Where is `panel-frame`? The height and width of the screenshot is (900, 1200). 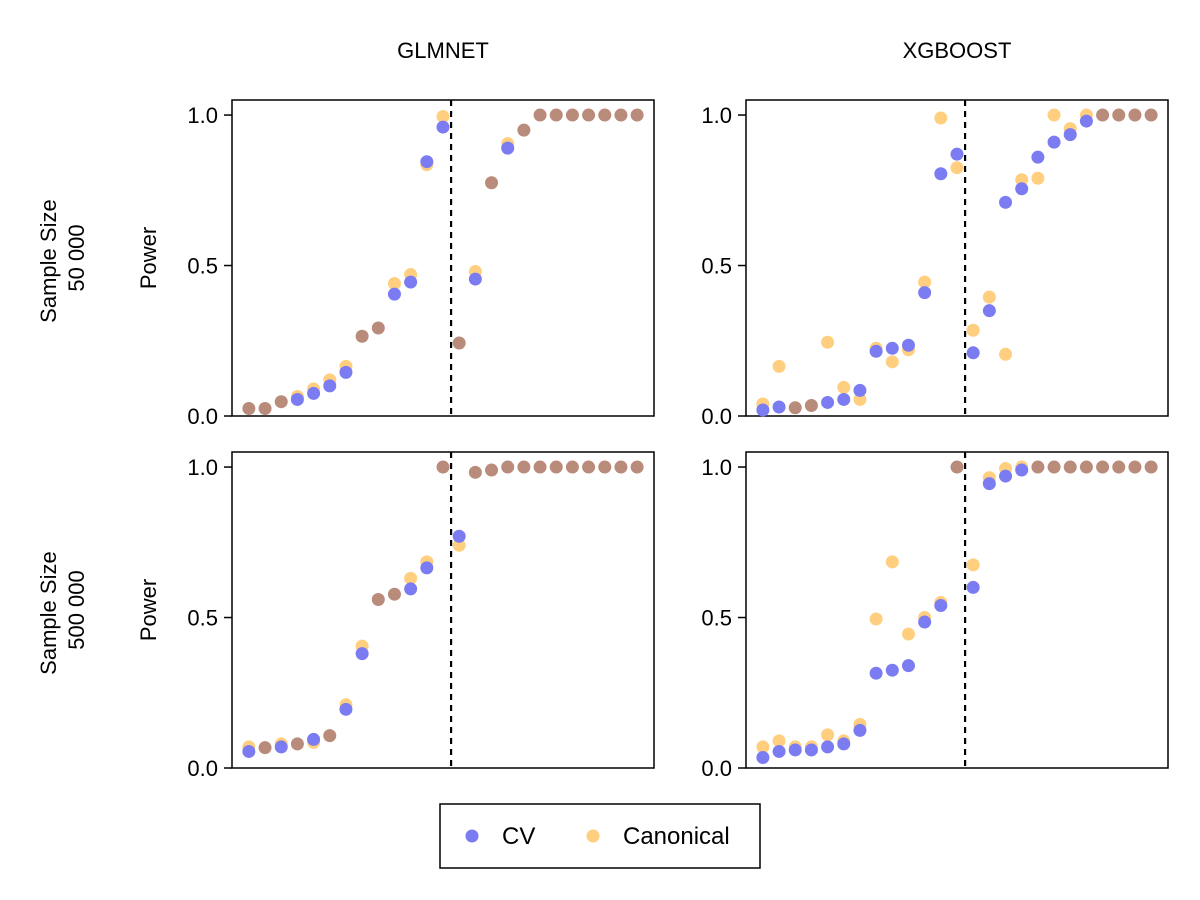 panel-frame is located at coordinates (443, 258).